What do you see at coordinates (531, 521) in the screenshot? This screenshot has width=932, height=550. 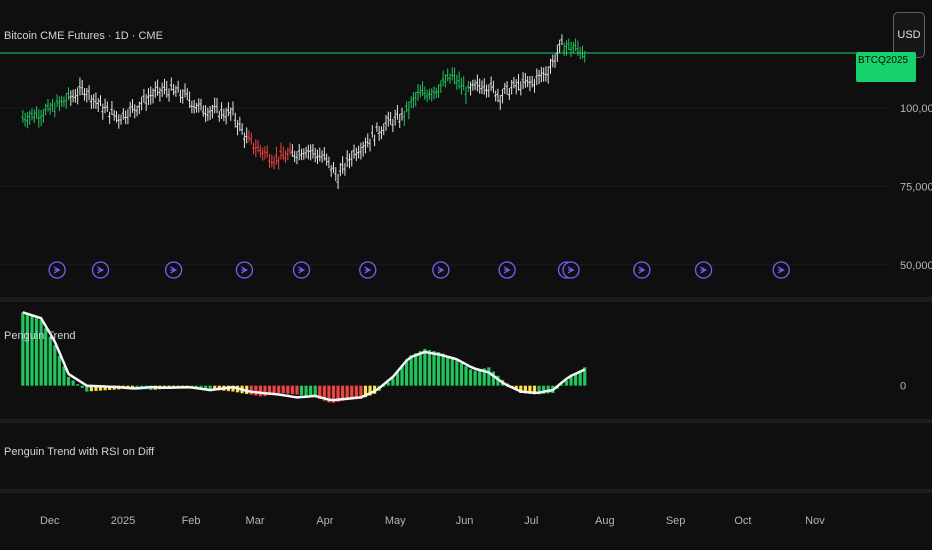 I see `time-axis-label: Jul` at bounding box center [531, 521].